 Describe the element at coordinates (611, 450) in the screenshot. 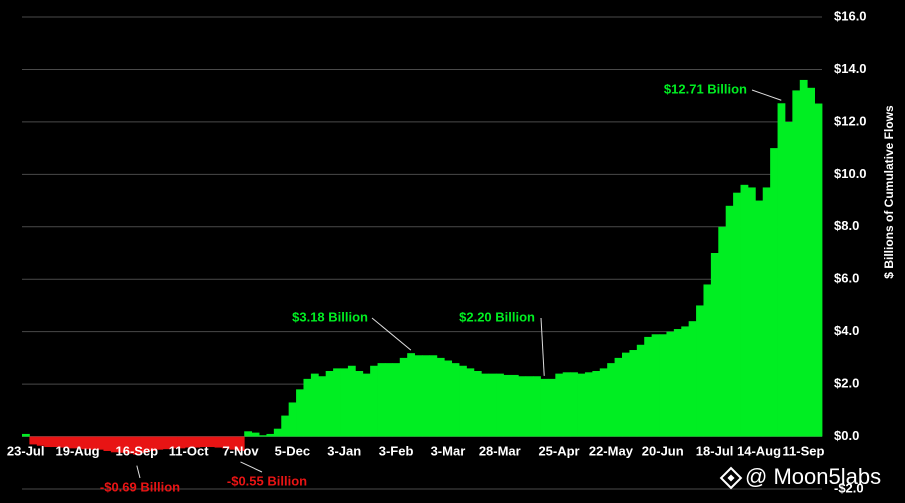

I see `x-tick-label: 22-May` at that location.